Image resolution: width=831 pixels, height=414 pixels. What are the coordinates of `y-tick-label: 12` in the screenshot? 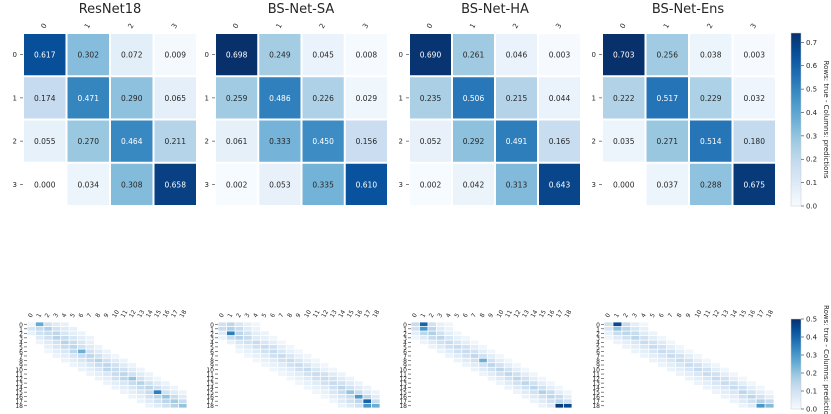 It's located at (19, 379).